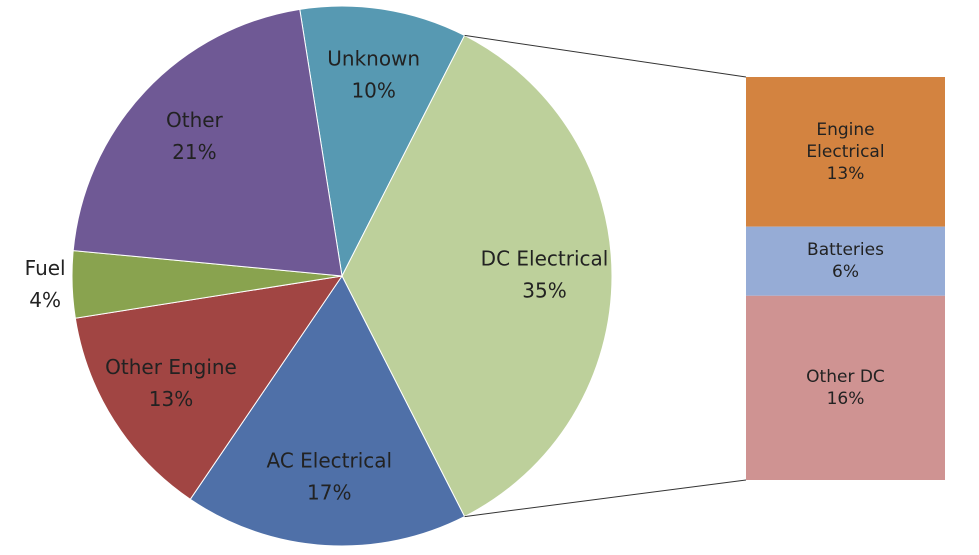 Image resolution: width=979 pixels, height=555 pixels. I want to click on slice-value-label: 13%, so click(171, 399).